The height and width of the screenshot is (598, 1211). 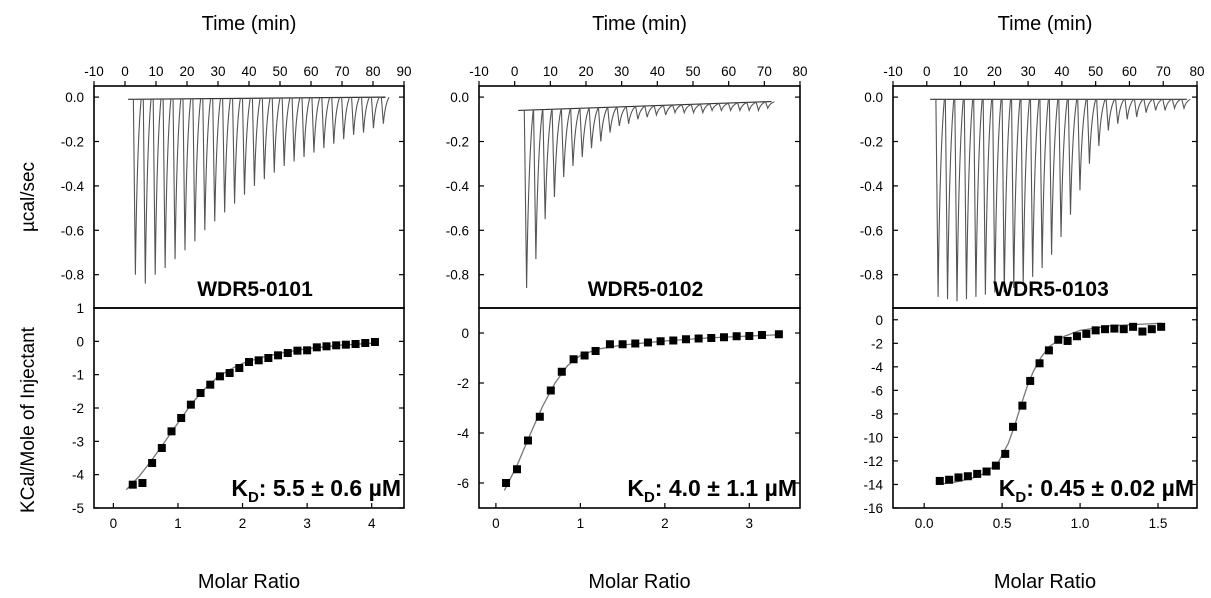 I want to click on compound-label: WDR5-0103, so click(x=1051, y=289).